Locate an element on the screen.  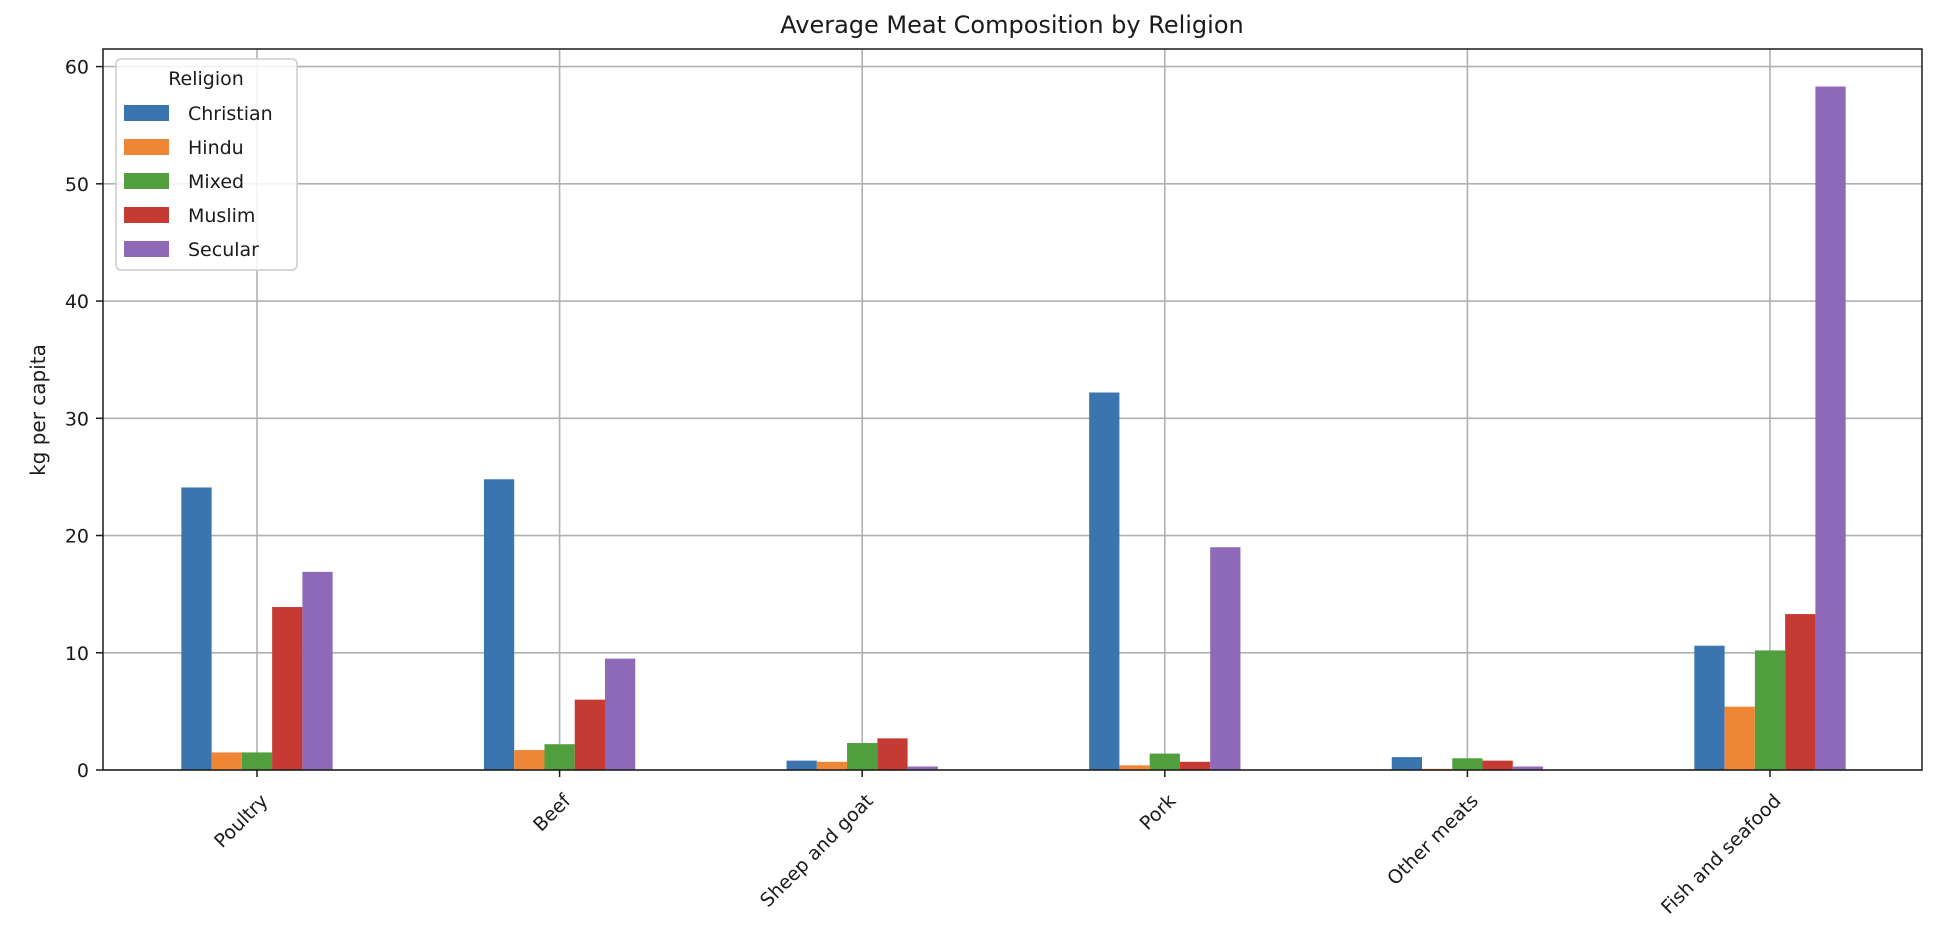
bar-hindu-poultry is located at coordinates (226, 761).